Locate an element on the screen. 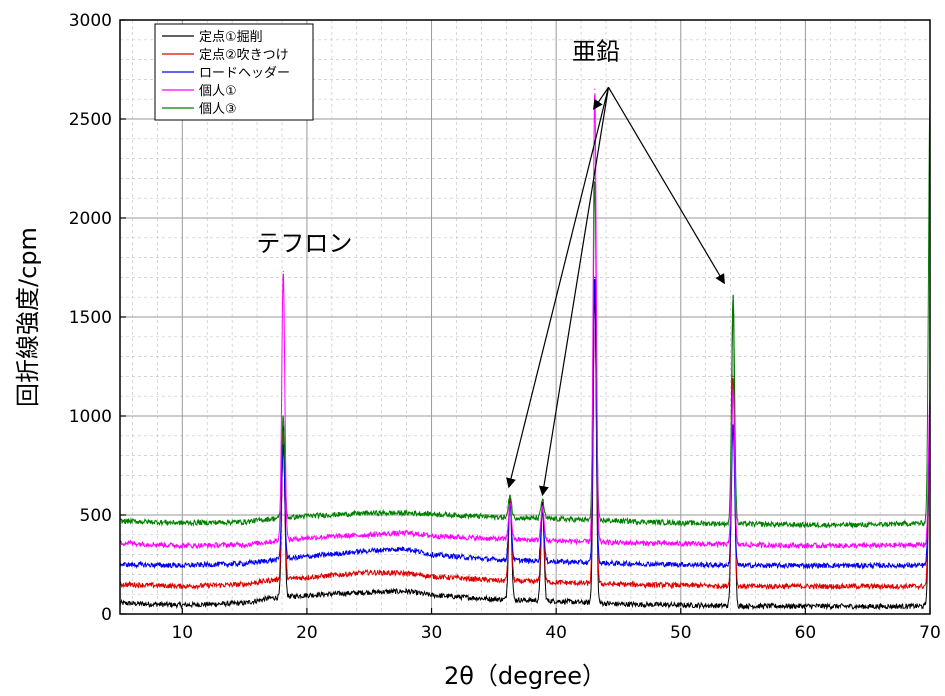 This screenshot has width=945, height=696. x-tick-label: 50 is located at coordinates (681, 633).